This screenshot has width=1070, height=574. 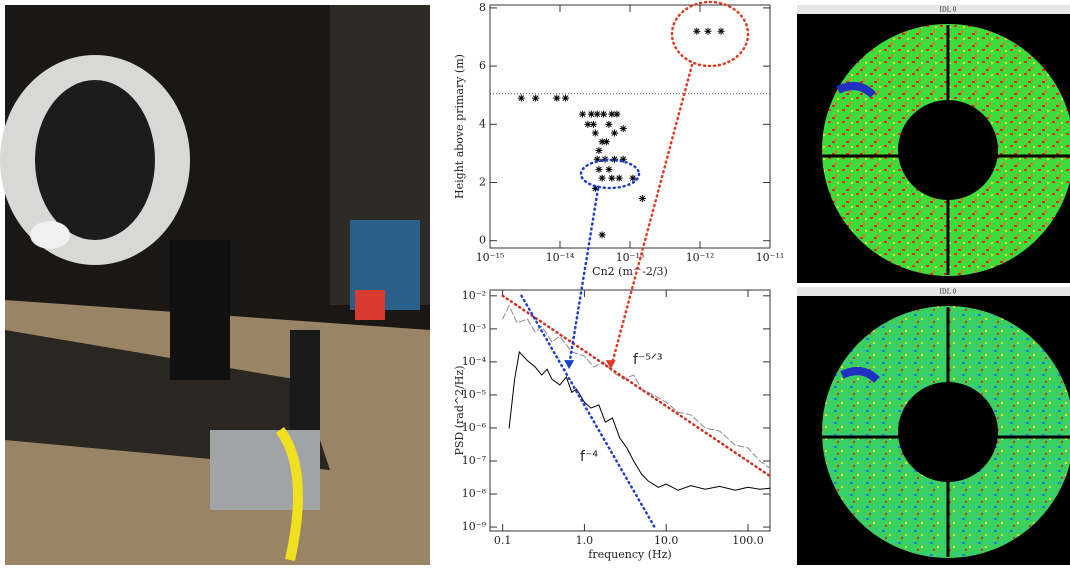 What do you see at coordinates (482, 7) in the screenshot?
I see `y-tick-label: 8` at bounding box center [482, 7].